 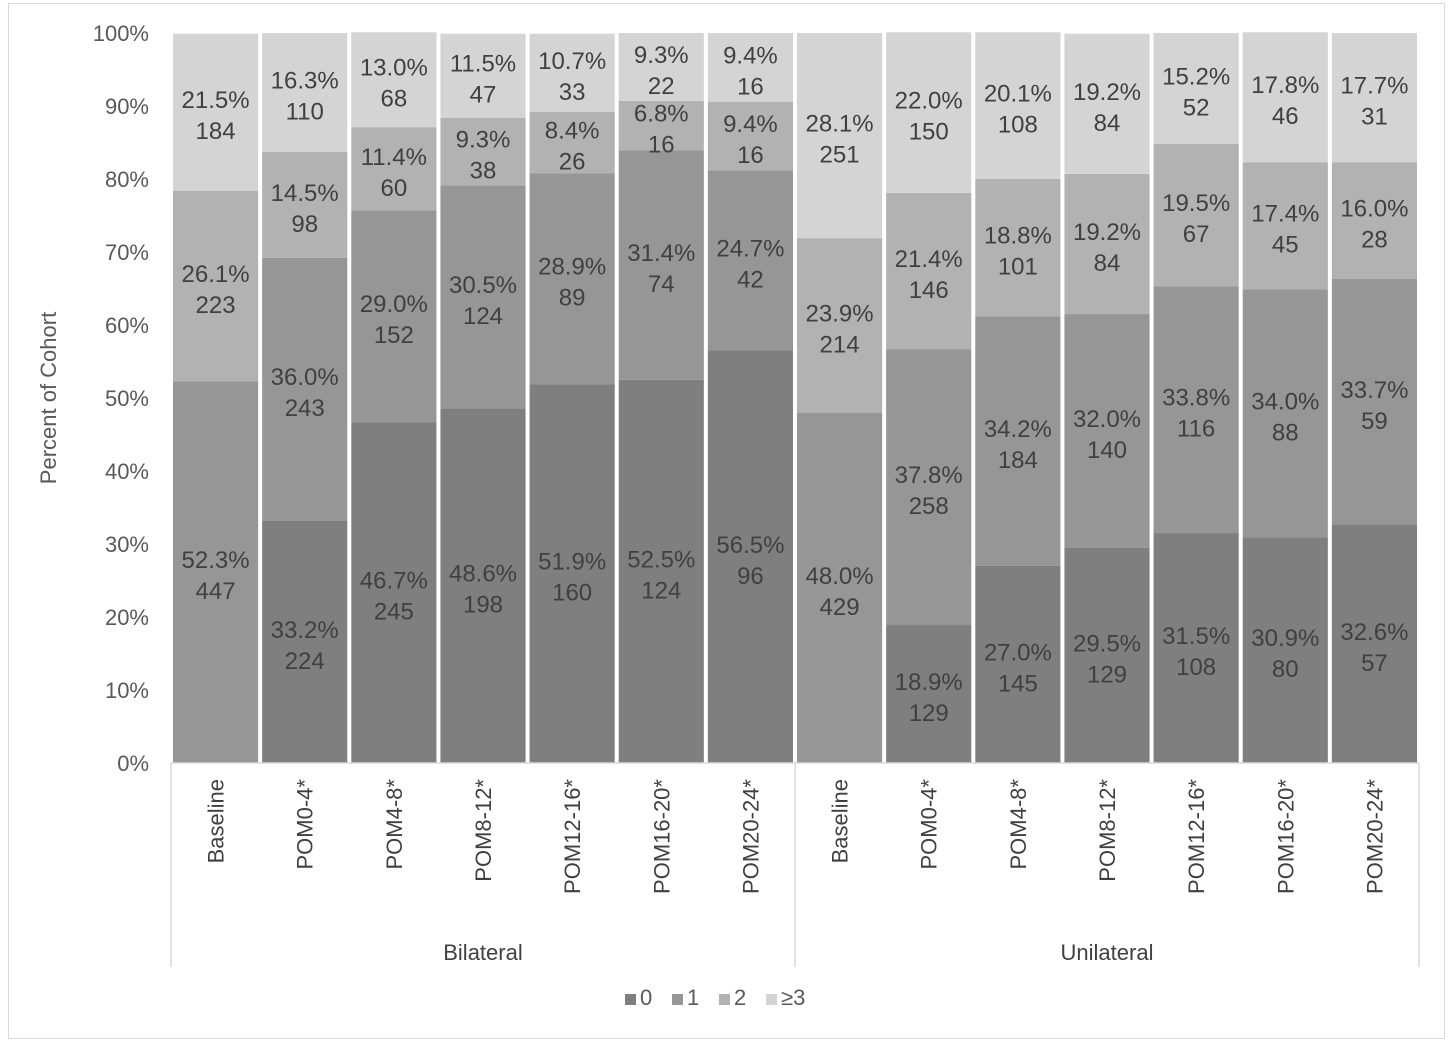 What do you see at coordinates (1285, 245) in the screenshot?
I see `segment-count-label: 45` at bounding box center [1285, 245].